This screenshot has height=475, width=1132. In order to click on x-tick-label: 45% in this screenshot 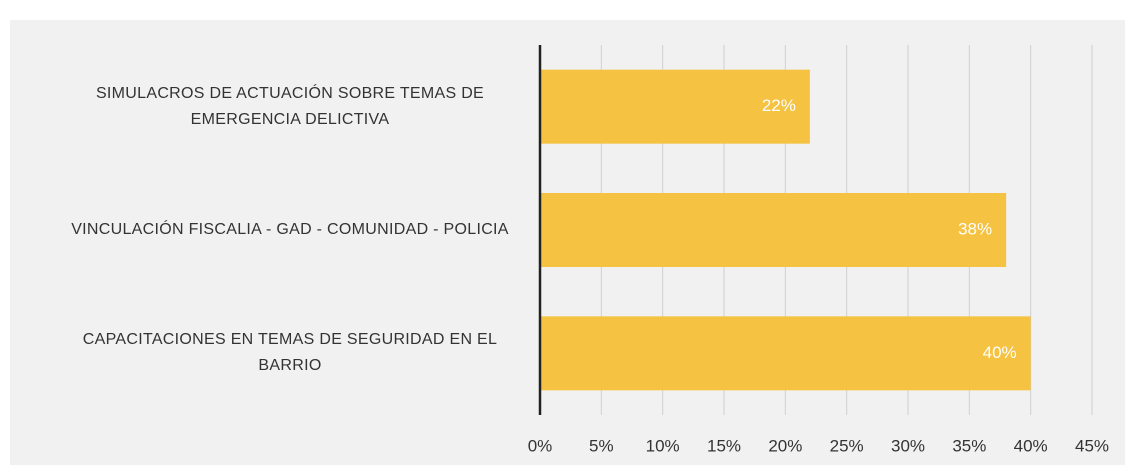, I will do `click(1092, 445)`.